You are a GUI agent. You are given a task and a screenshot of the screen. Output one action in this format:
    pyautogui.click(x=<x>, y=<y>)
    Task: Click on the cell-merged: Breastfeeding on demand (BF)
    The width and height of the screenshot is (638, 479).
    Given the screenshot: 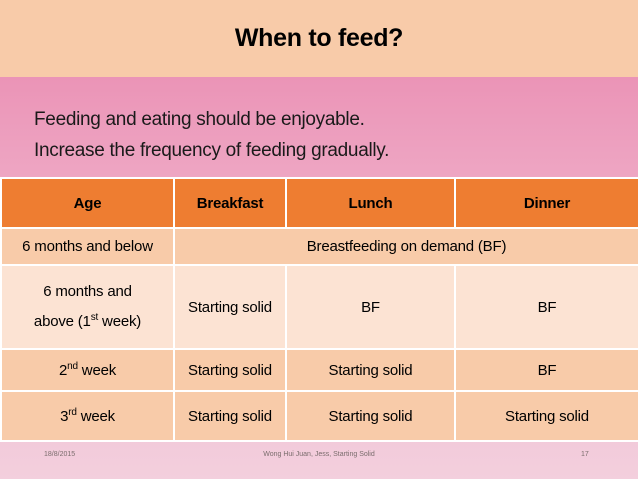 What is the action you would take?
    pyautogui.click(x=405, y=246)
    